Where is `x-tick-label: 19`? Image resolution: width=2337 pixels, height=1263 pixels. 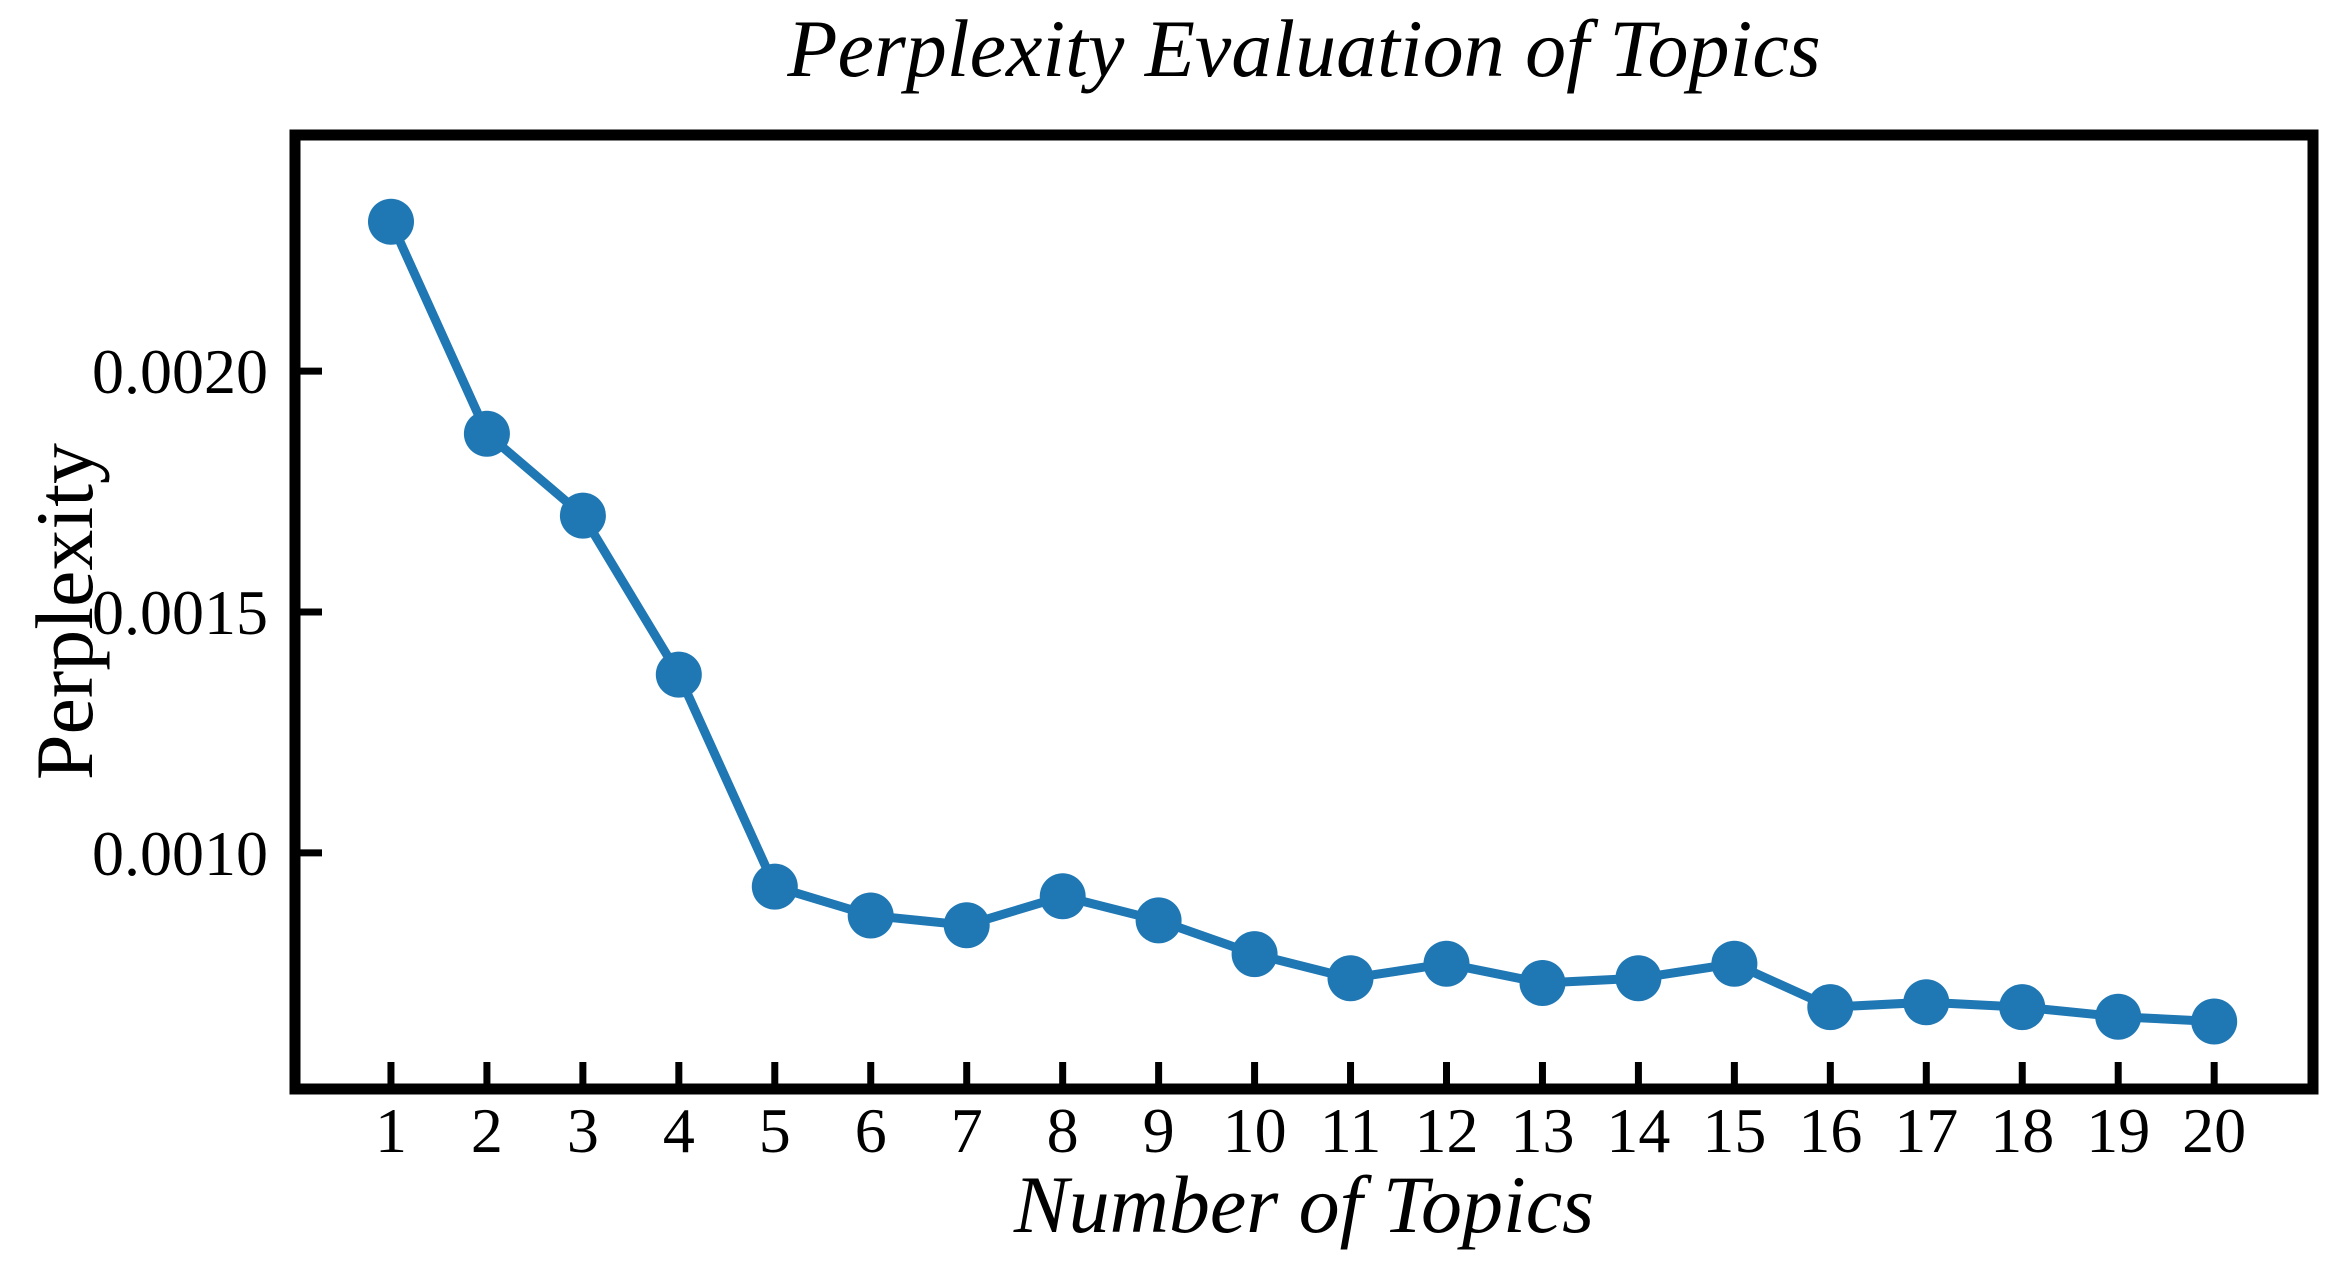
x-tick-label: 19 is located at coordinates (2118, 1130).